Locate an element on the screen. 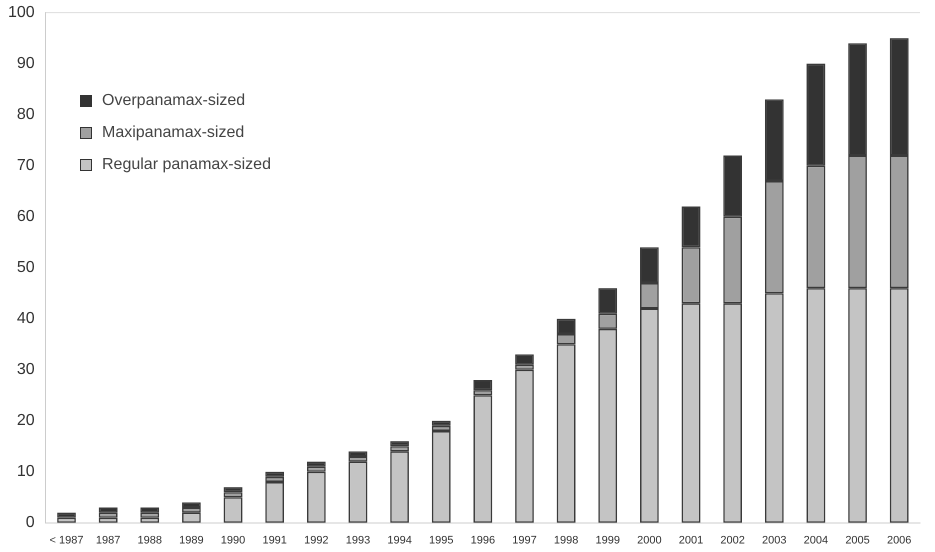 Image resolution: width=935 pixels, height=552 pixels. y-tick-label: 80 is located at coordinates (25, 115).